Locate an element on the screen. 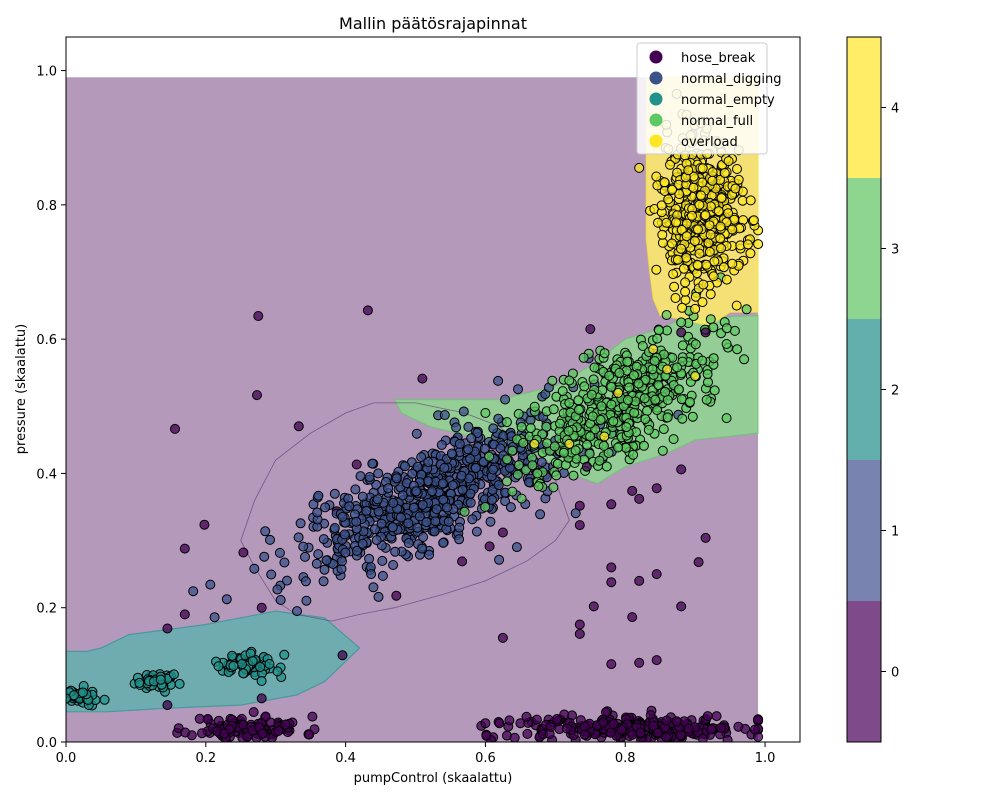 This screenshot has height=800, width=1000. legend-marker-normal_digging is located at coordinates (656, 78).